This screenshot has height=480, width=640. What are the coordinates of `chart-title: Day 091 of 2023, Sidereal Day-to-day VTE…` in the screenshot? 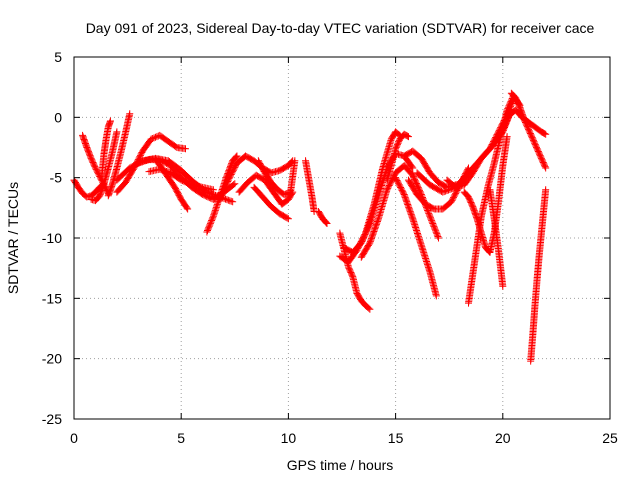 It's located at (340, 28).